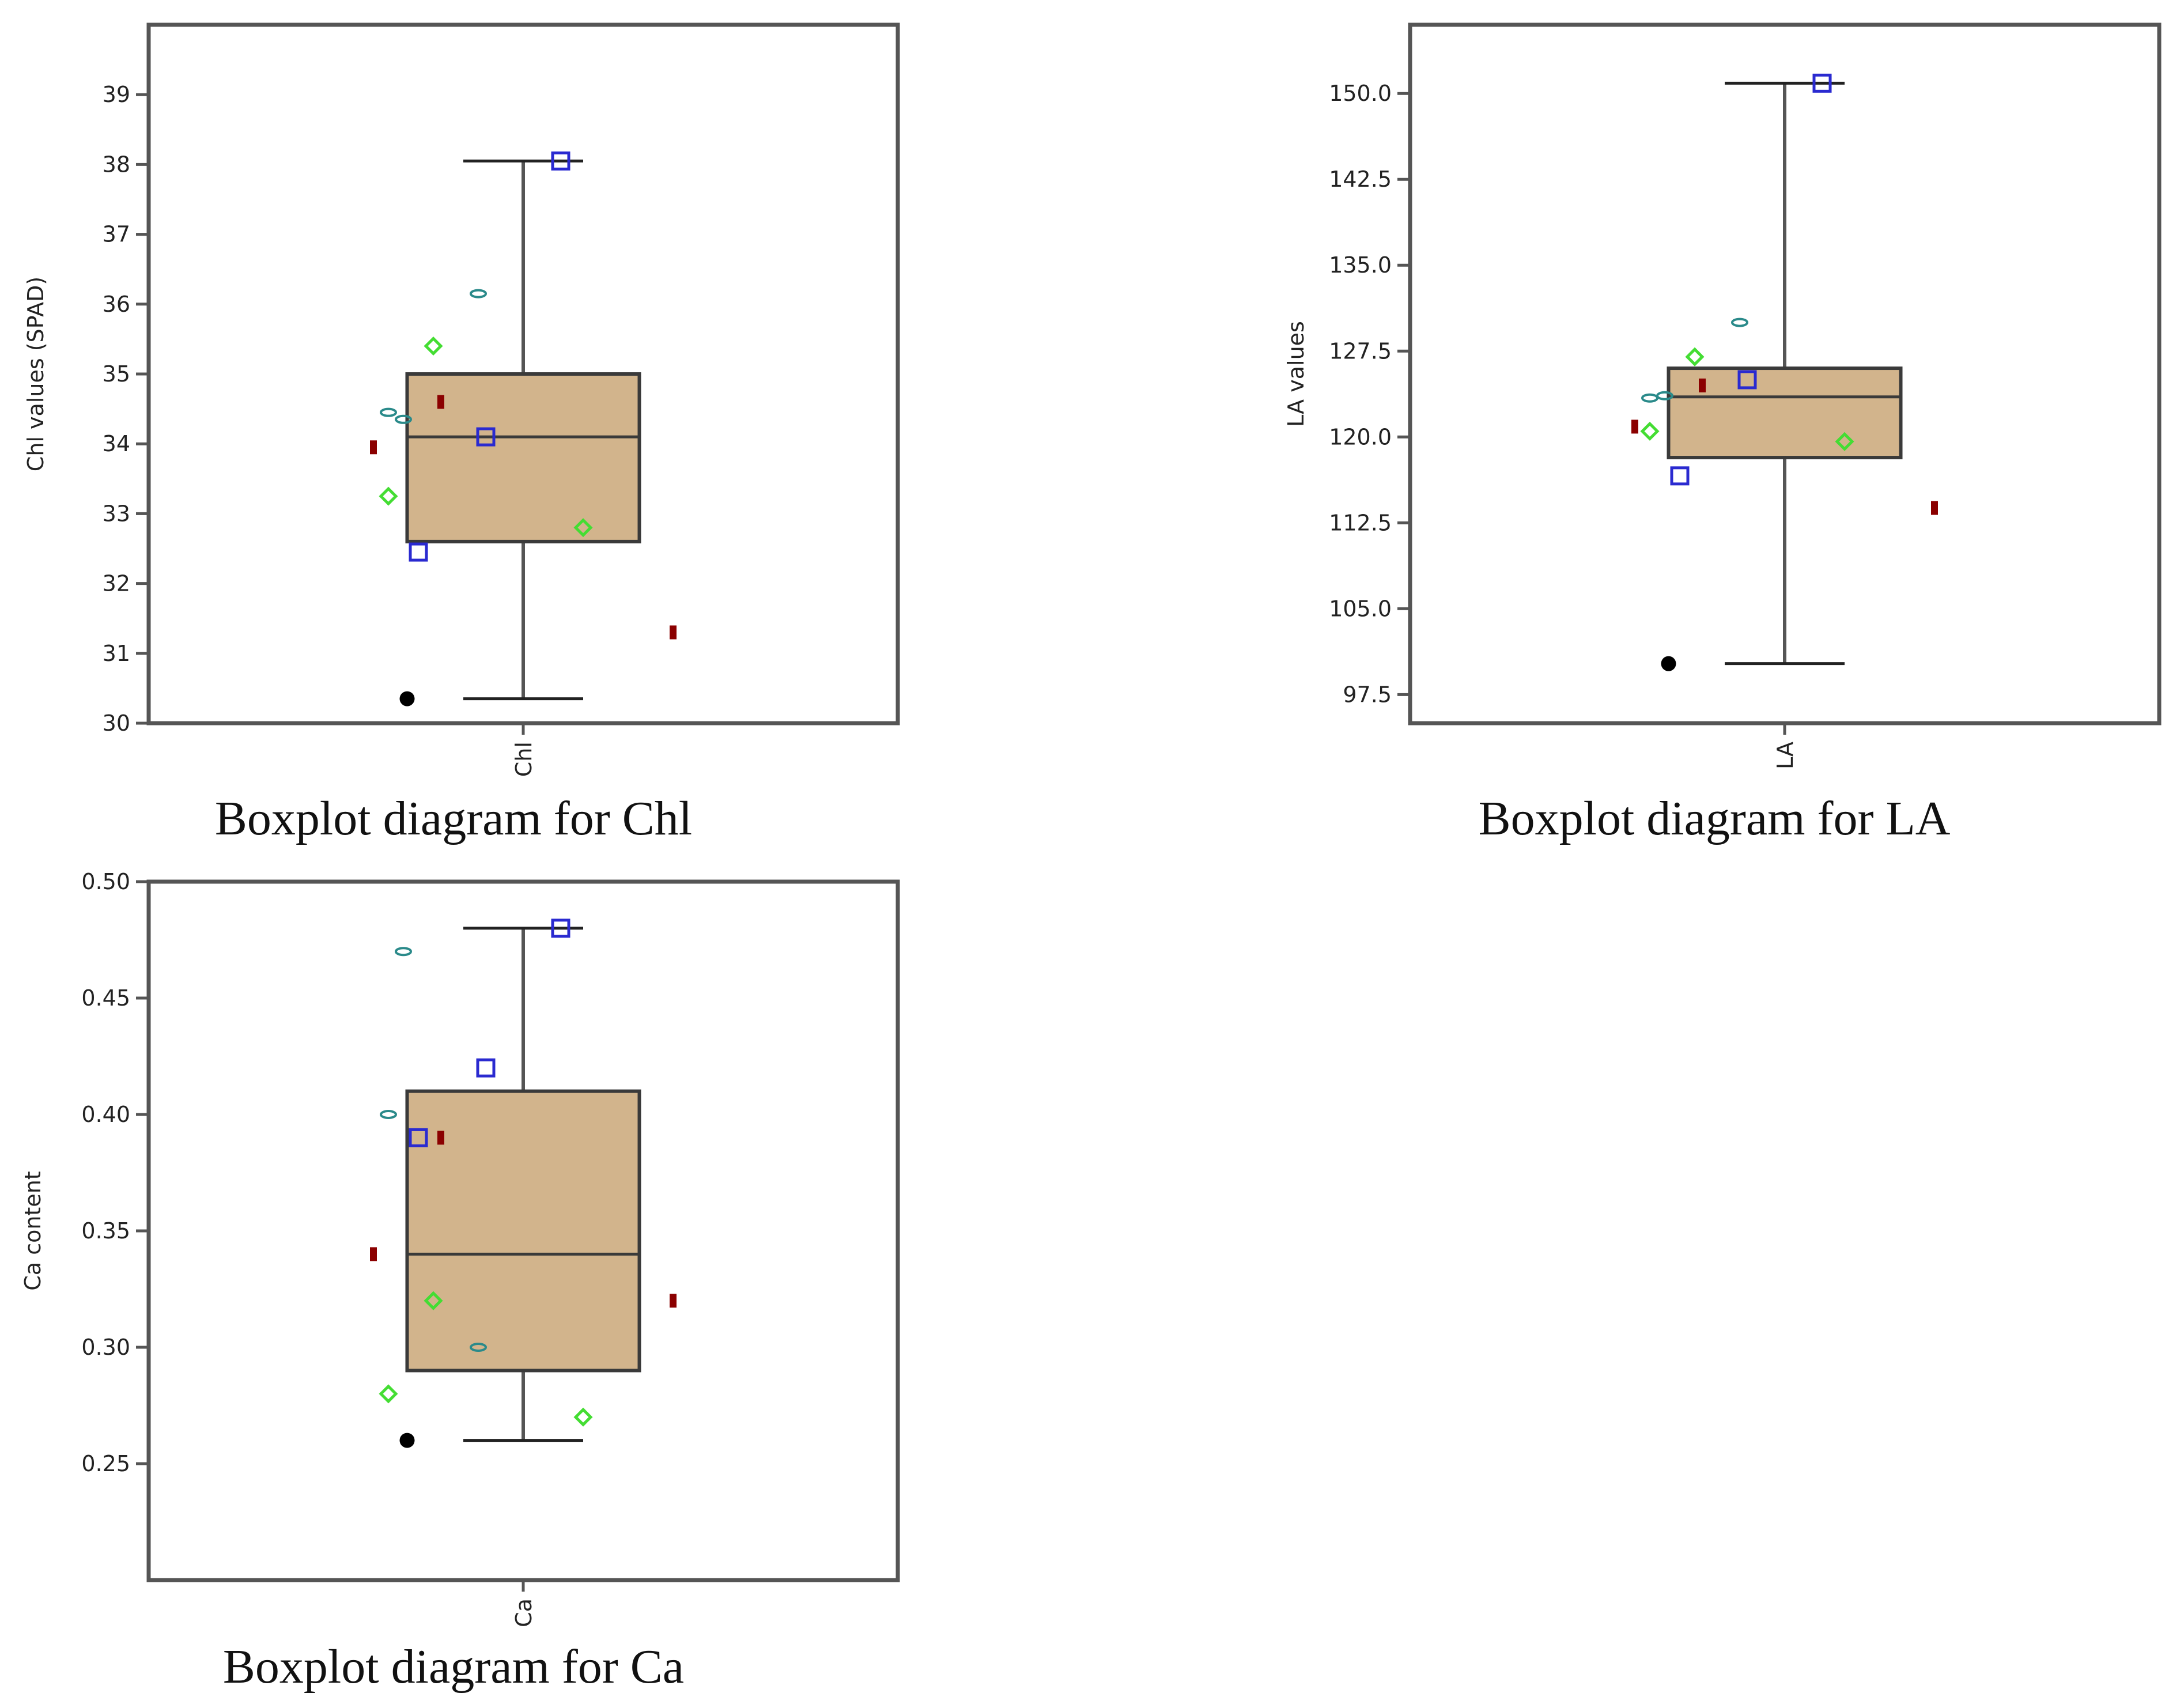  What do you see at coordinates (1360, 93) in the screenshot?
I see `y-tick-label: 150.0` at bounding box center [1360, 93].